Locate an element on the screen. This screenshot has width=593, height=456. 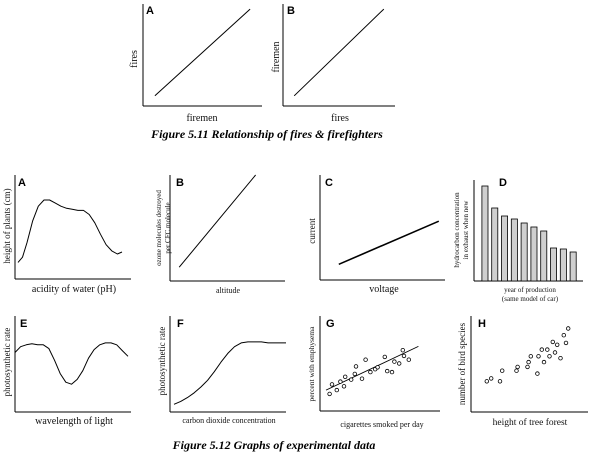
x-axis-label: voltage is located at coordinates (384, 289).